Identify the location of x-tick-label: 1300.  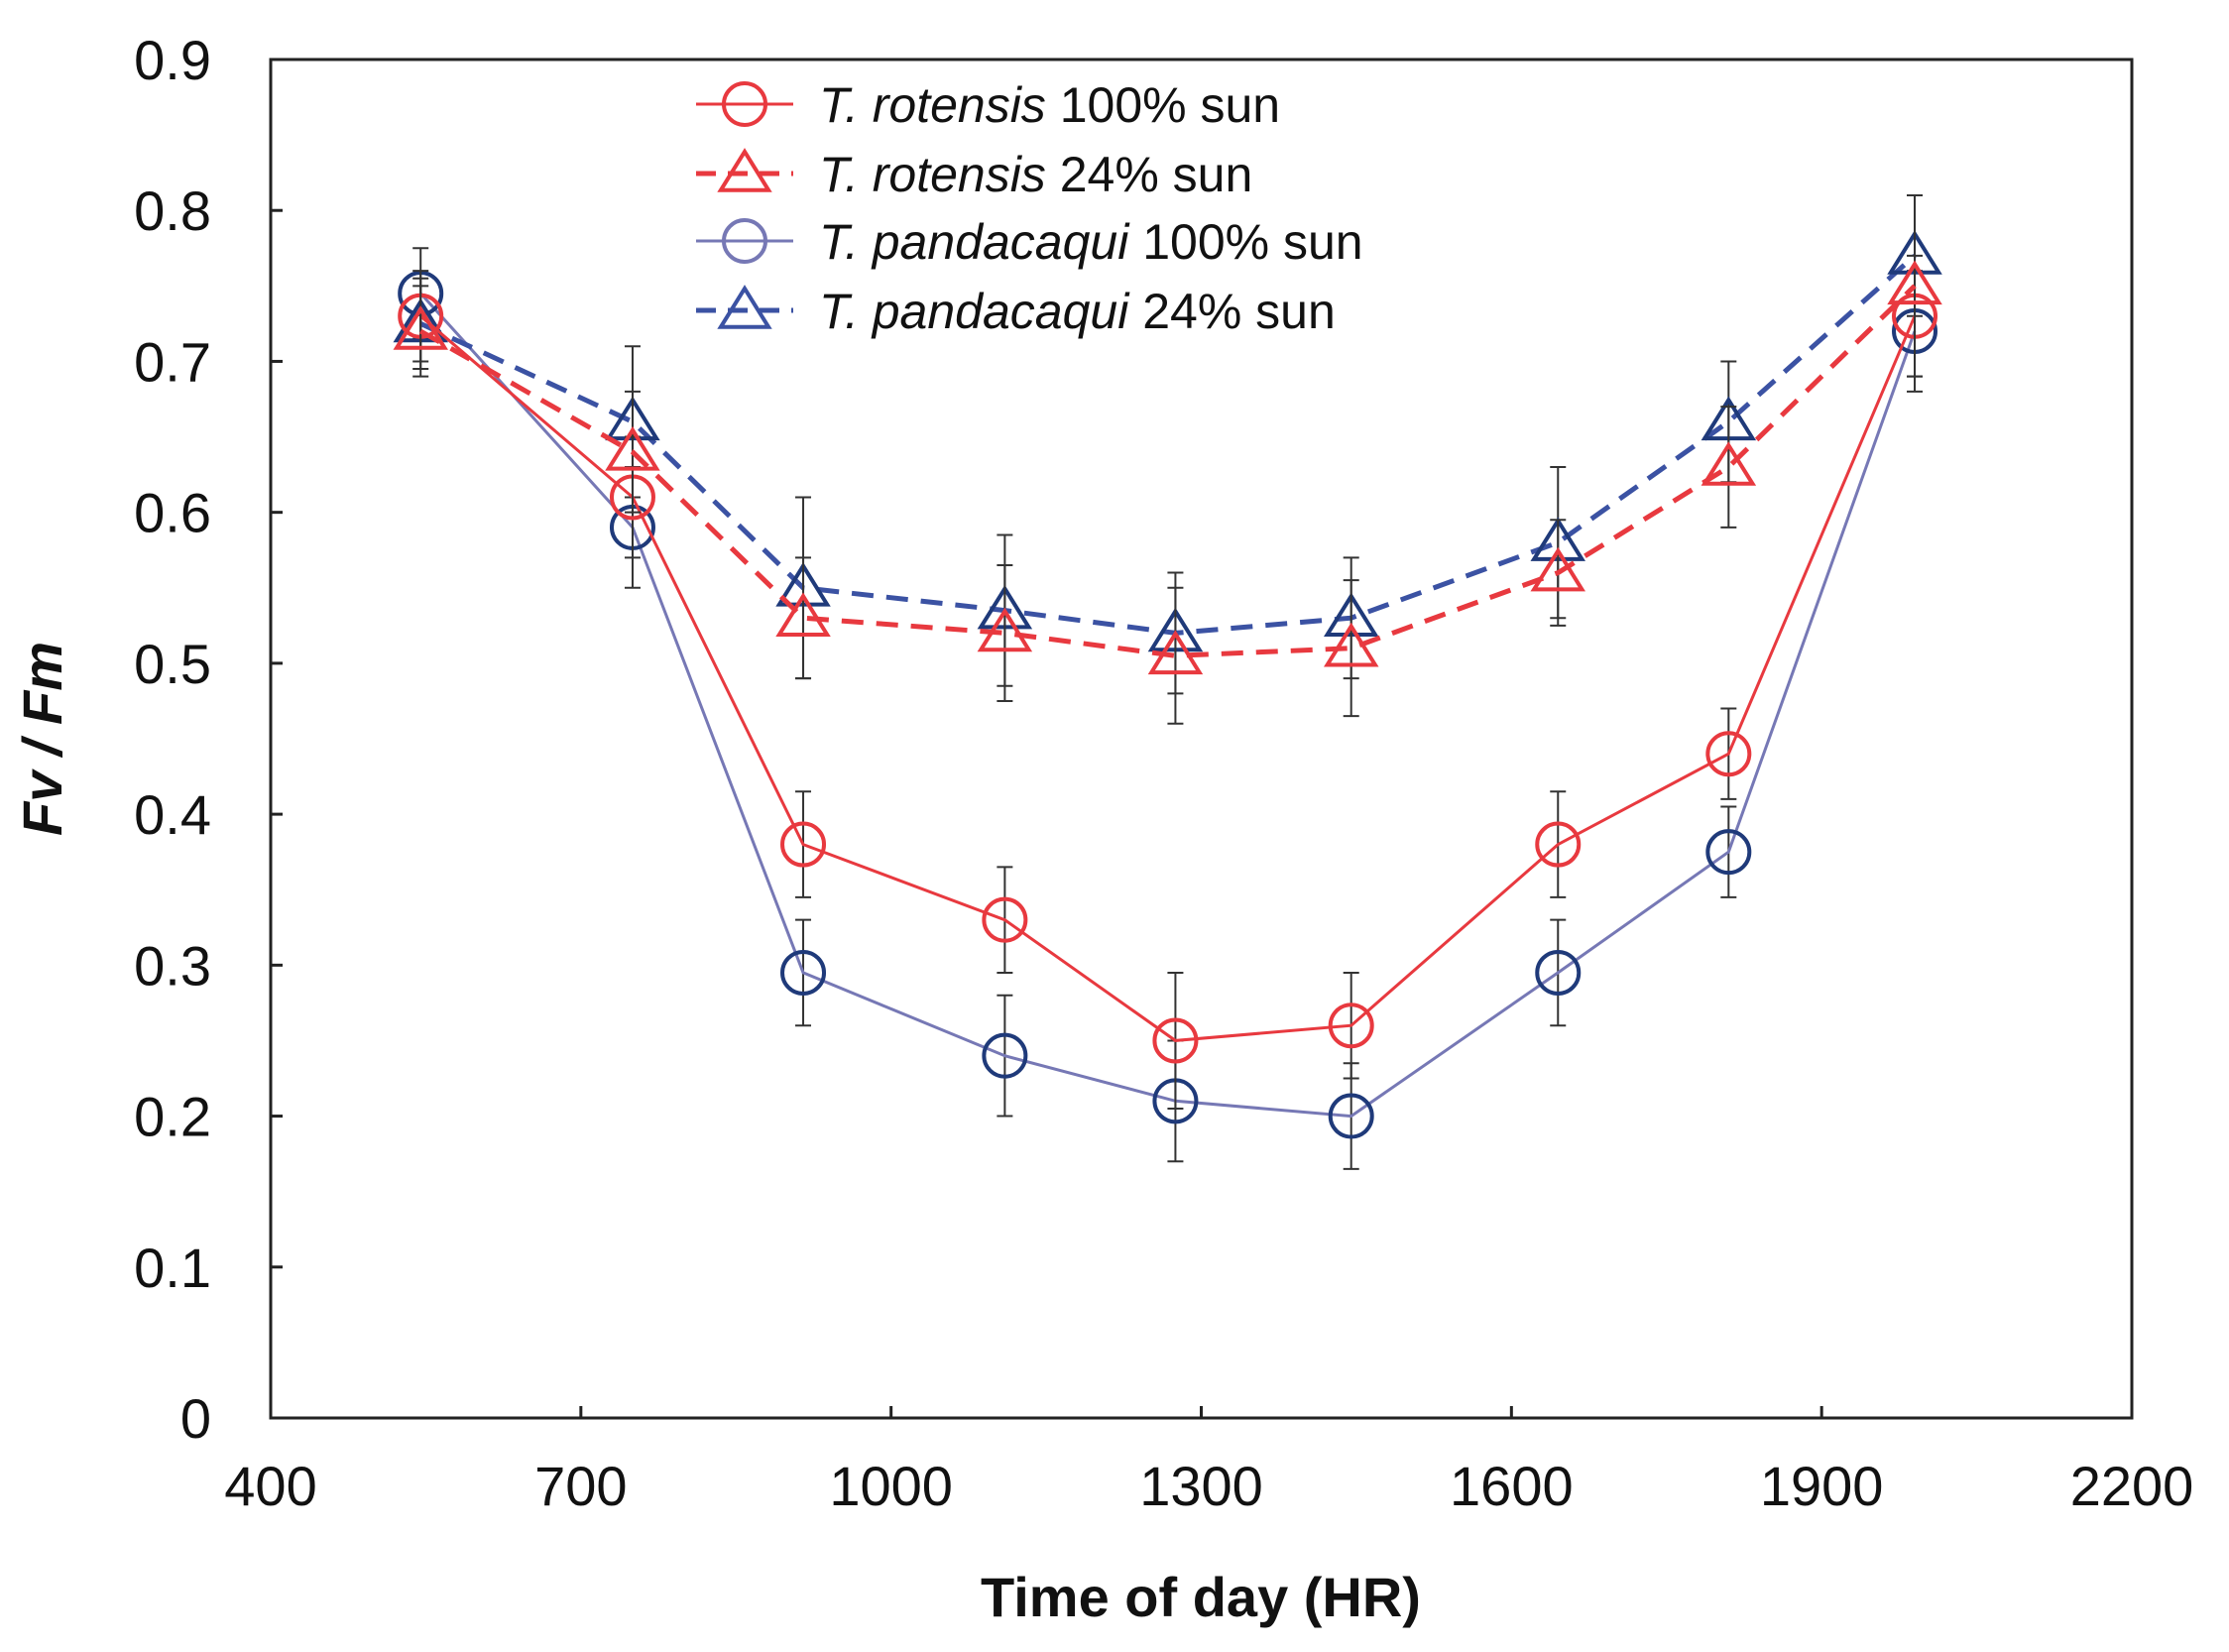
(1201, 1486).